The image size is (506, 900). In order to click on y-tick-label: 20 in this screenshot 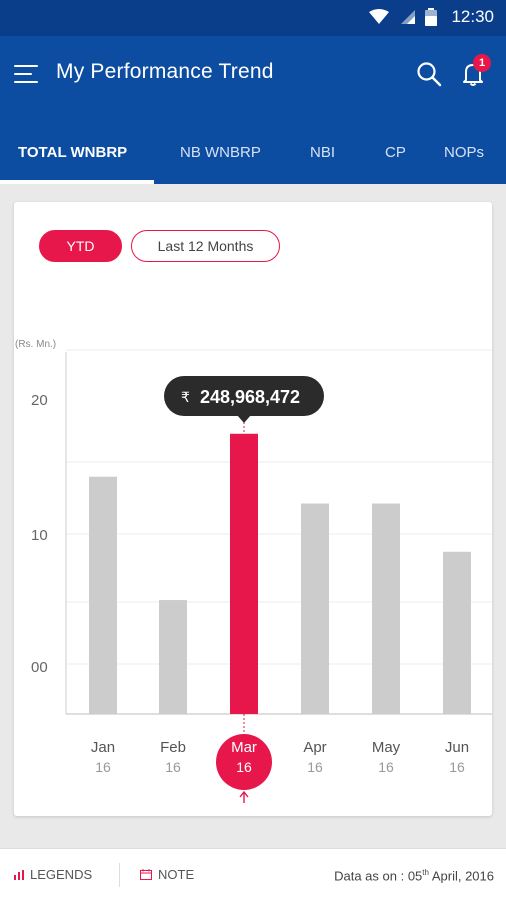, I will do `click(39, 400)`.